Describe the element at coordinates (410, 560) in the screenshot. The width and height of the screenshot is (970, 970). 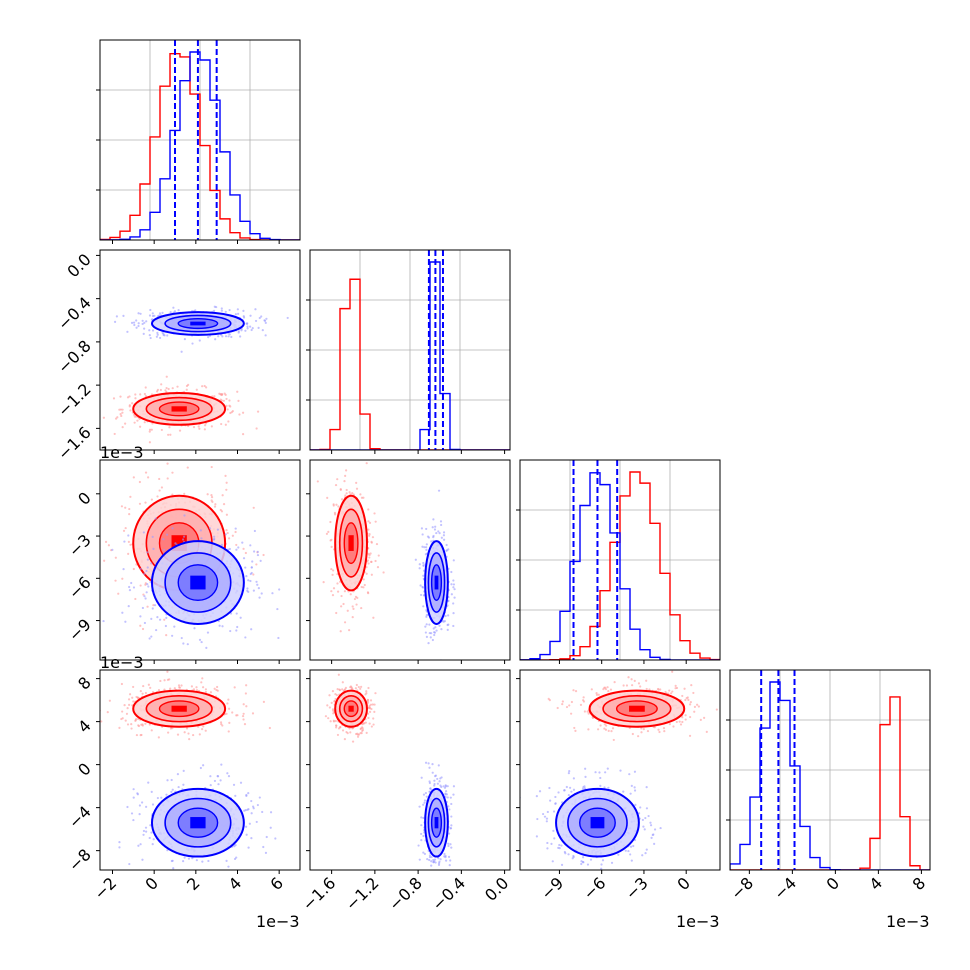
I see `panel-frame` at that location.